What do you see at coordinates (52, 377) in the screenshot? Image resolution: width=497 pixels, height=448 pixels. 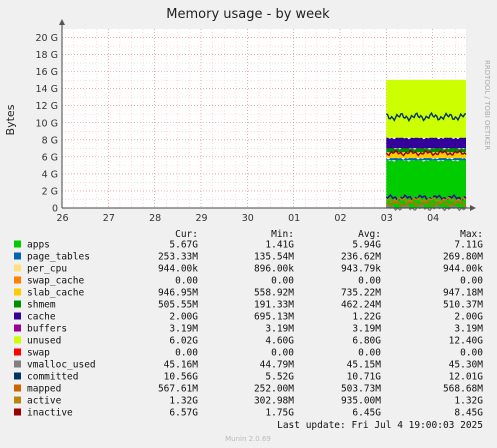 I see `legend-name: committed` at bounding box center [52, 377].